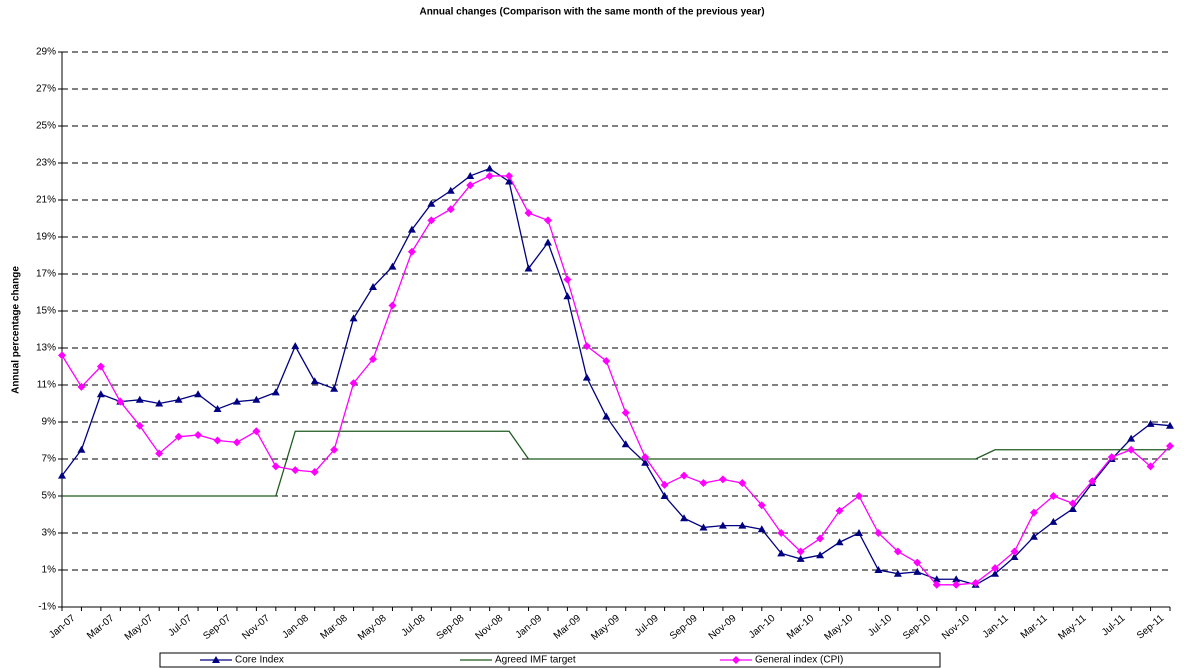  What do you see at coordinates (46, 348) in the screenshot?
I see `y-tick-label: 13%` at bounding box center [46, 348].